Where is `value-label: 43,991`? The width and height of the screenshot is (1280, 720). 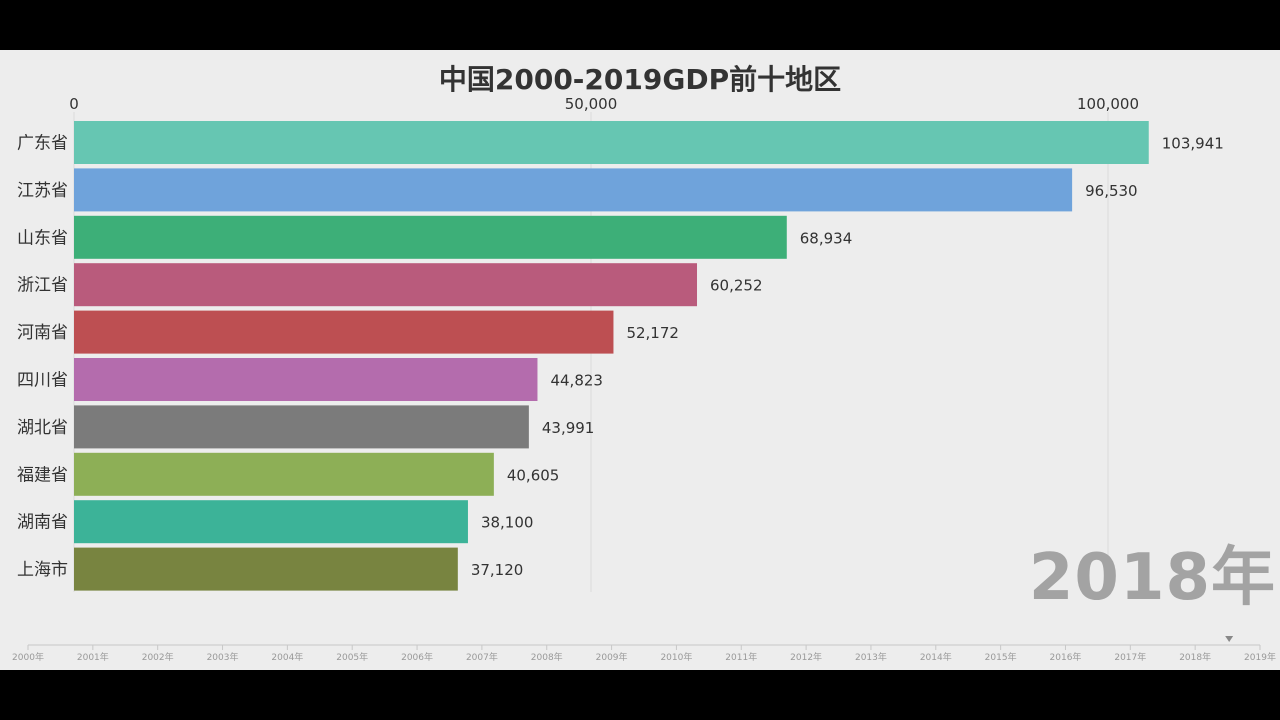
value-label: 43,991 is located at coordinates (568, 428).